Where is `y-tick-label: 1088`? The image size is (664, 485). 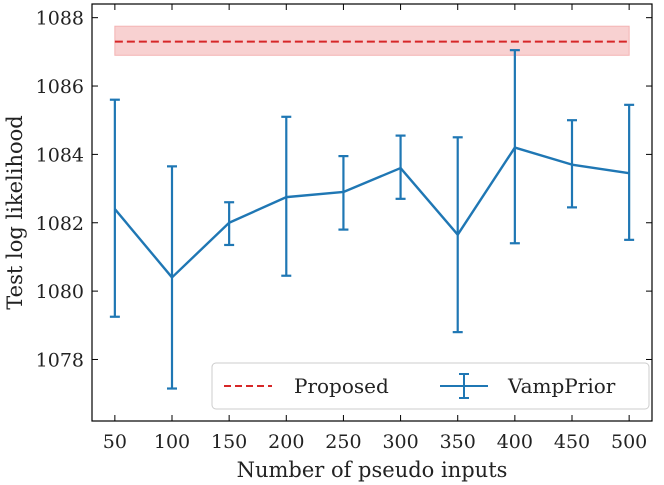
y-tick-label: 1088 is located at coordinates (60, 19).